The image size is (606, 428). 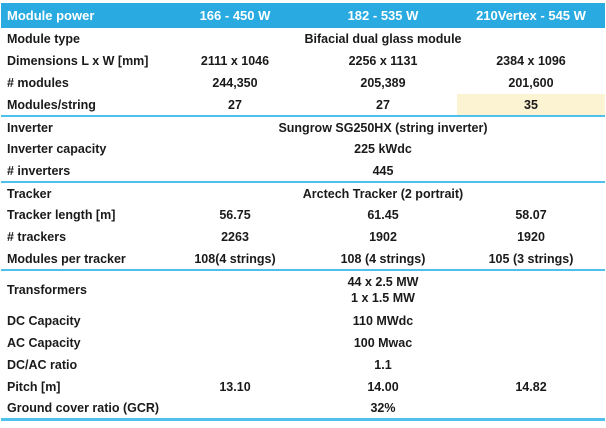 What do you see at coordinates (235, 61) in the screenshot?
I see `row-value: 2111 x 1046` at bounding box center [235, 61].